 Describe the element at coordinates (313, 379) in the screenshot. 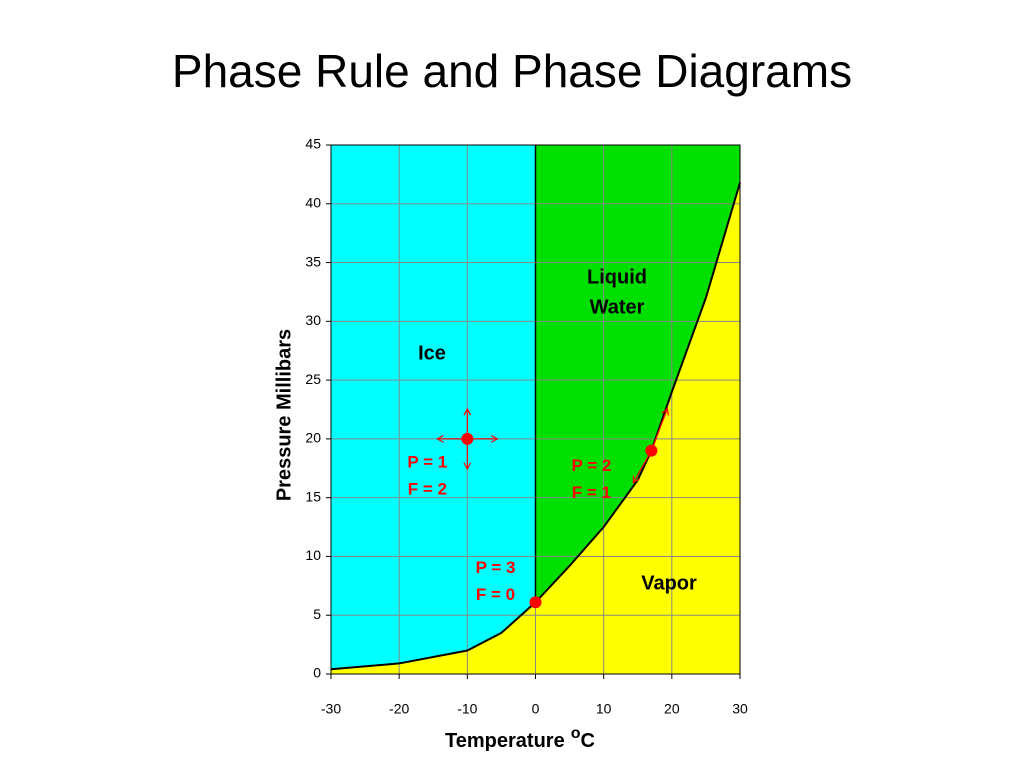

I see `y-tick-label: 25` at that location.